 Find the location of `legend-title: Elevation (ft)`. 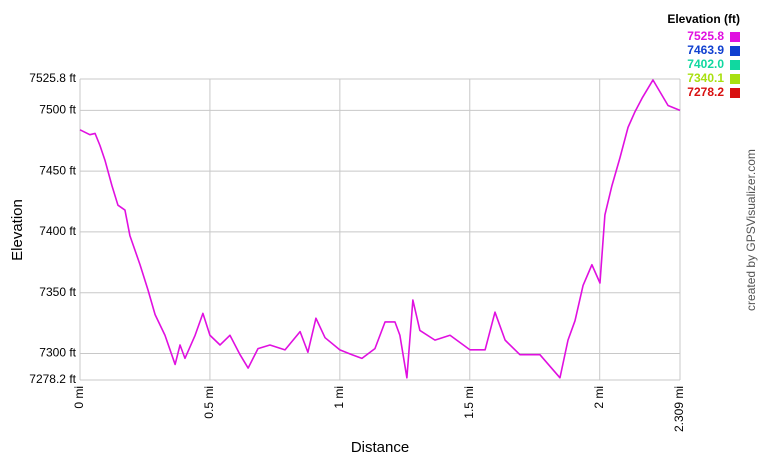

legend-title: Elevation (ft) is located at coordinates (703, 19).